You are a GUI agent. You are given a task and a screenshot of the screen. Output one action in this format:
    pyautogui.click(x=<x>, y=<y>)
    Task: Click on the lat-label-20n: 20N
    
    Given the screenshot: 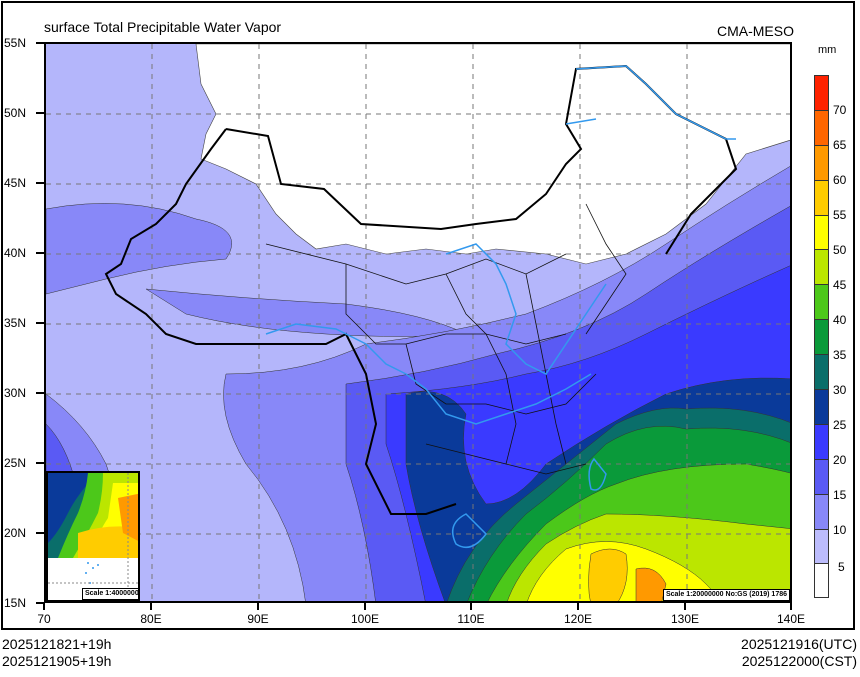 What is the action you would take?
    pyautogui.click(x=15, y=533)
    